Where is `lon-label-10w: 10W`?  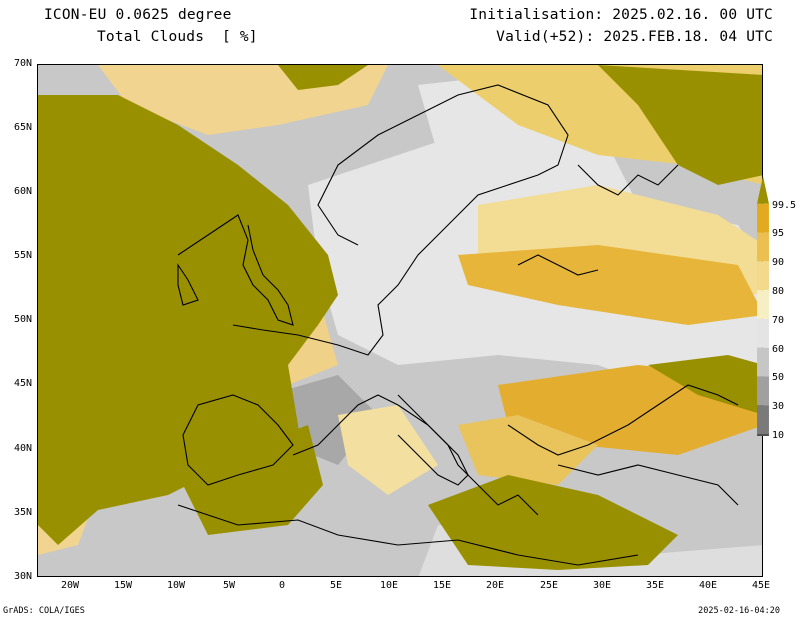
lon-label-10w: 10W is located at coordinates (176, 585).